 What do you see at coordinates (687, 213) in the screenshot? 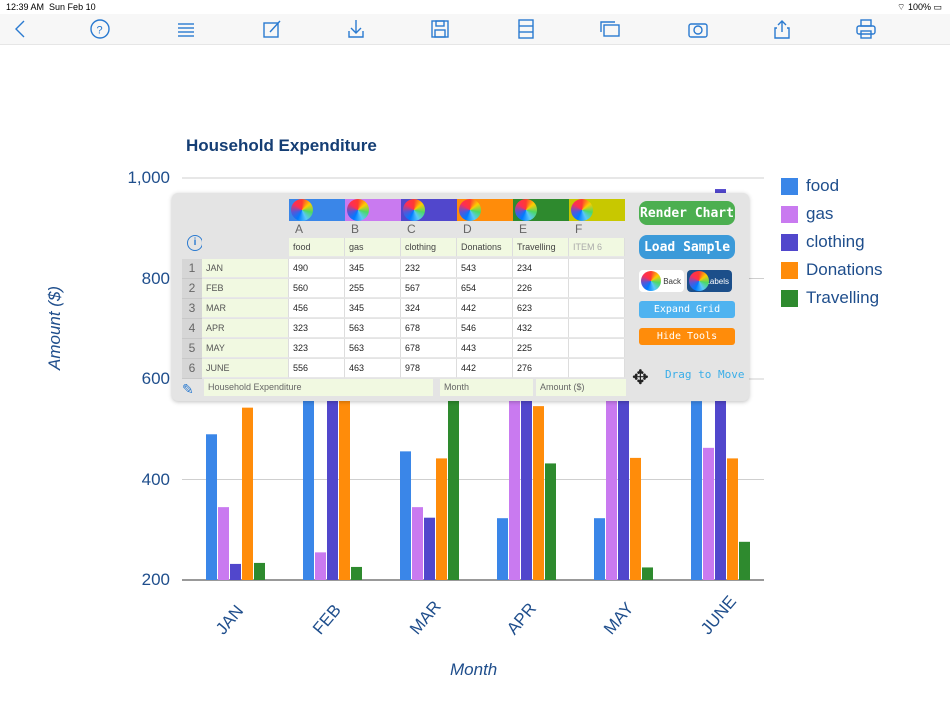
I see `render-chart-button: Render Chart` at bounding box center [687, 213].